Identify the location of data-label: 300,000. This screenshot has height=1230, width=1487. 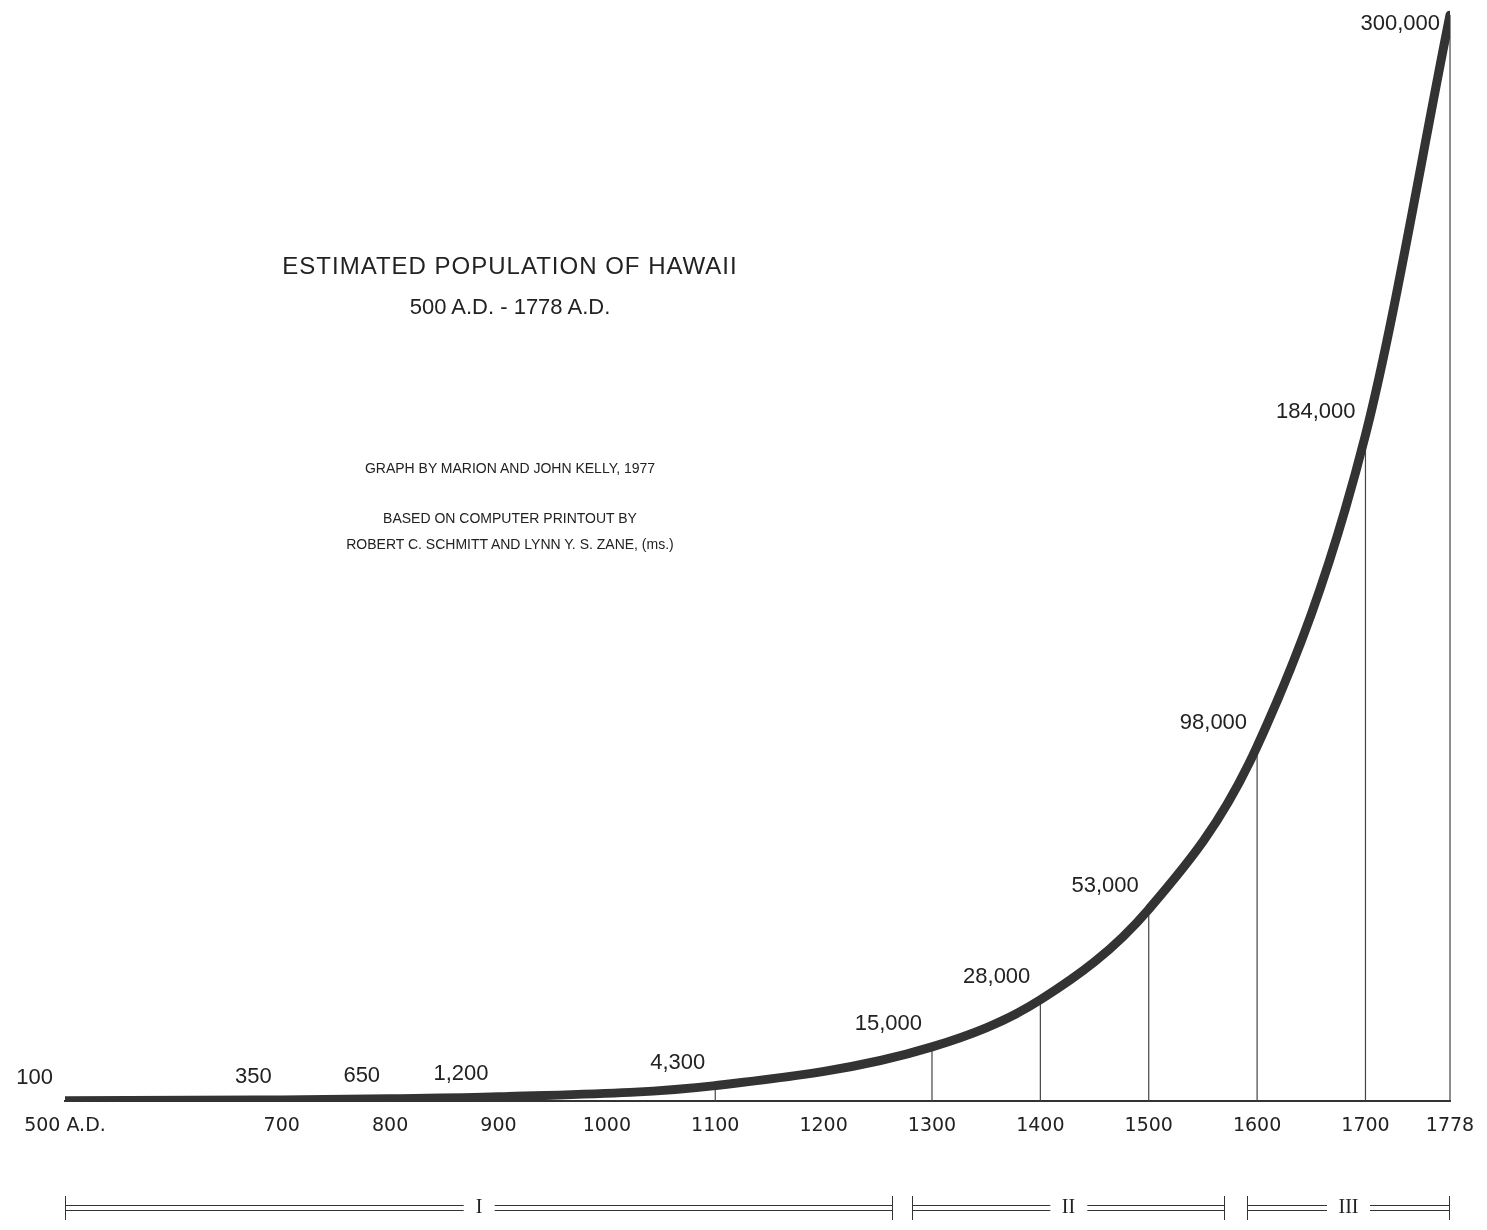
(1400, 23).